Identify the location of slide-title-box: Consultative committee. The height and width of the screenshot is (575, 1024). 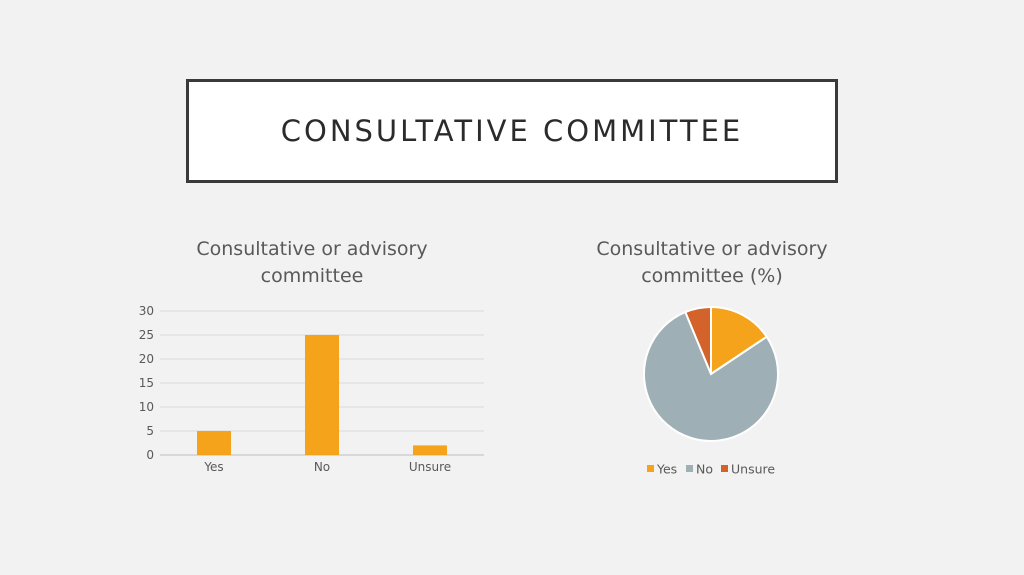
(512, 131).